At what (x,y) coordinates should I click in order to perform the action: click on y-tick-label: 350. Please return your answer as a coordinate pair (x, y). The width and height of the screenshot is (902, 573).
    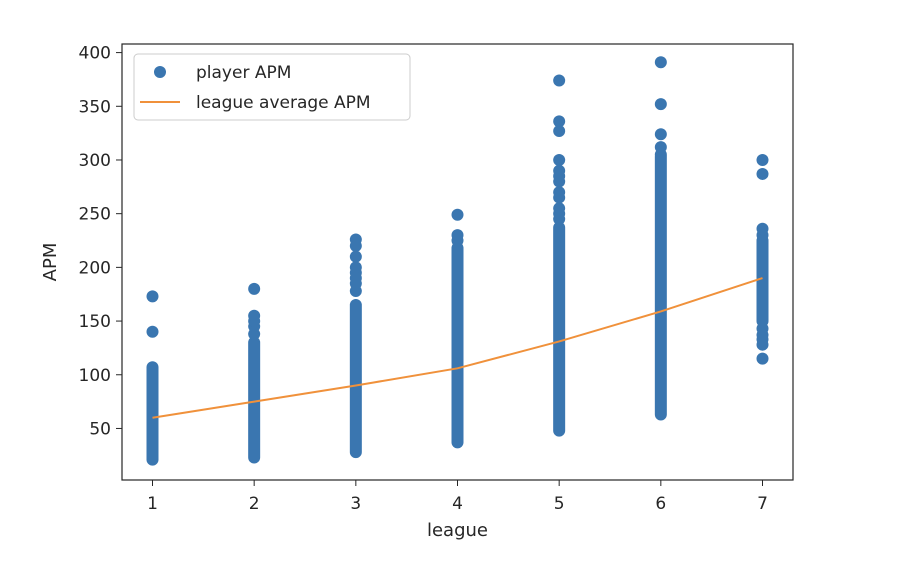
    Looking at the image, I should click on (95, 107).